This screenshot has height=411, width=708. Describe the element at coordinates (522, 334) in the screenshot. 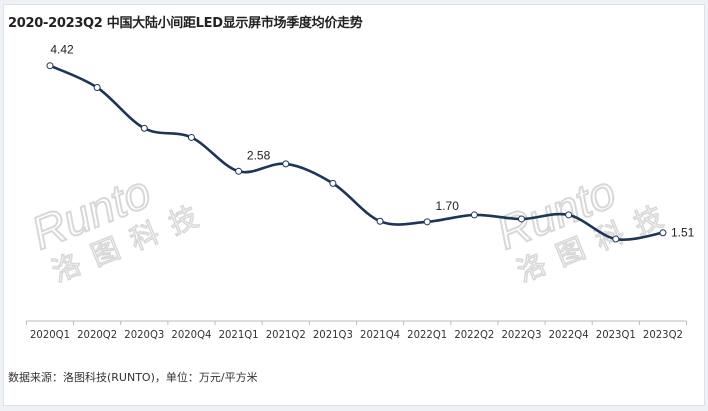

I see `x-tick-label: 2022Q3` at that location.